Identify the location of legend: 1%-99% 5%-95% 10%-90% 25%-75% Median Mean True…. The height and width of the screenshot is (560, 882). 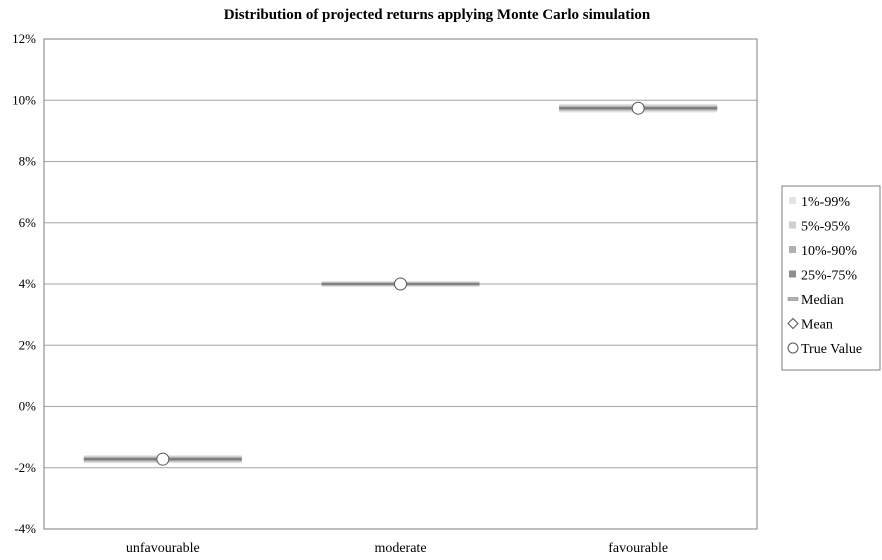
(831, 278).